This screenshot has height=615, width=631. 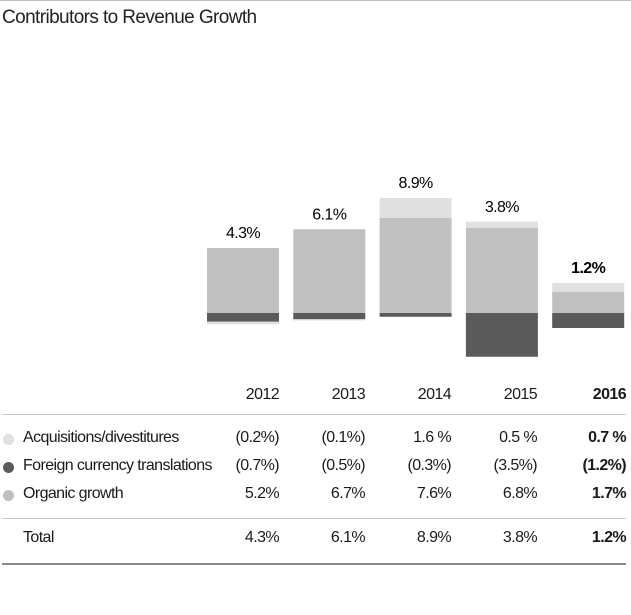 What do you see at coordinates (257, 465) in the screenshot?
I see `table-cell: (0.7%)` at bounding box center [257, 465].